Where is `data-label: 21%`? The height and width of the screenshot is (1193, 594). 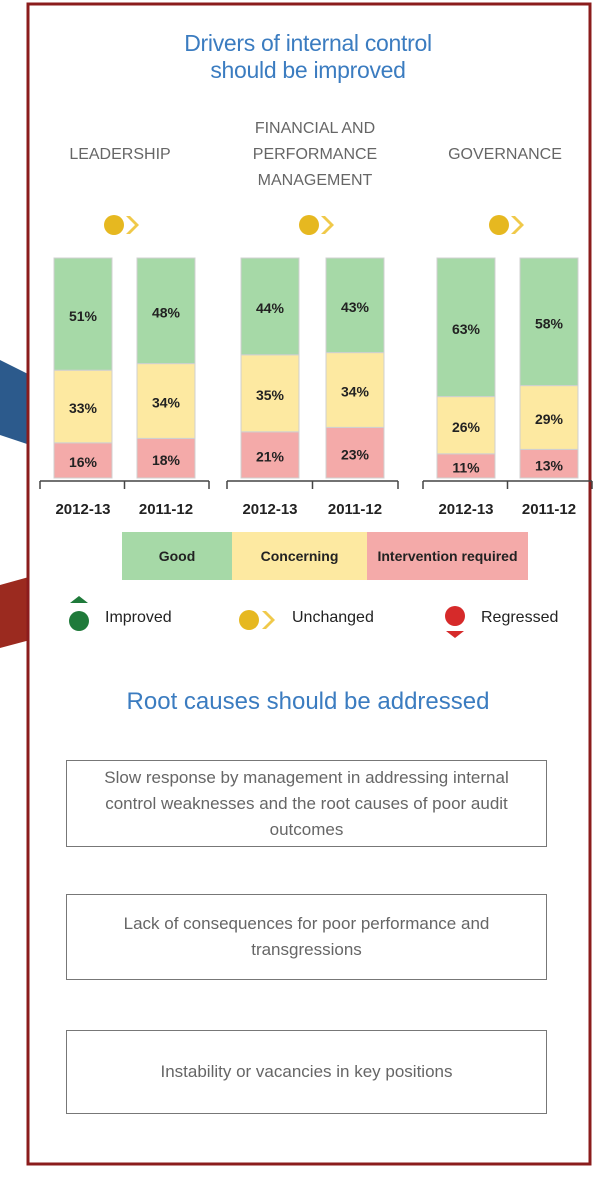 data-label: 21% is located at coordinates (270, 457).